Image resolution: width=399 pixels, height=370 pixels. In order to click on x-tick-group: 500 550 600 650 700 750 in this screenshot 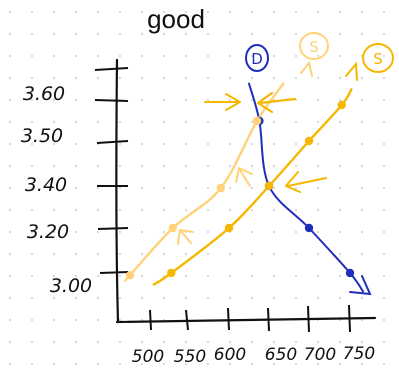, I will do `click(253, 335)`.